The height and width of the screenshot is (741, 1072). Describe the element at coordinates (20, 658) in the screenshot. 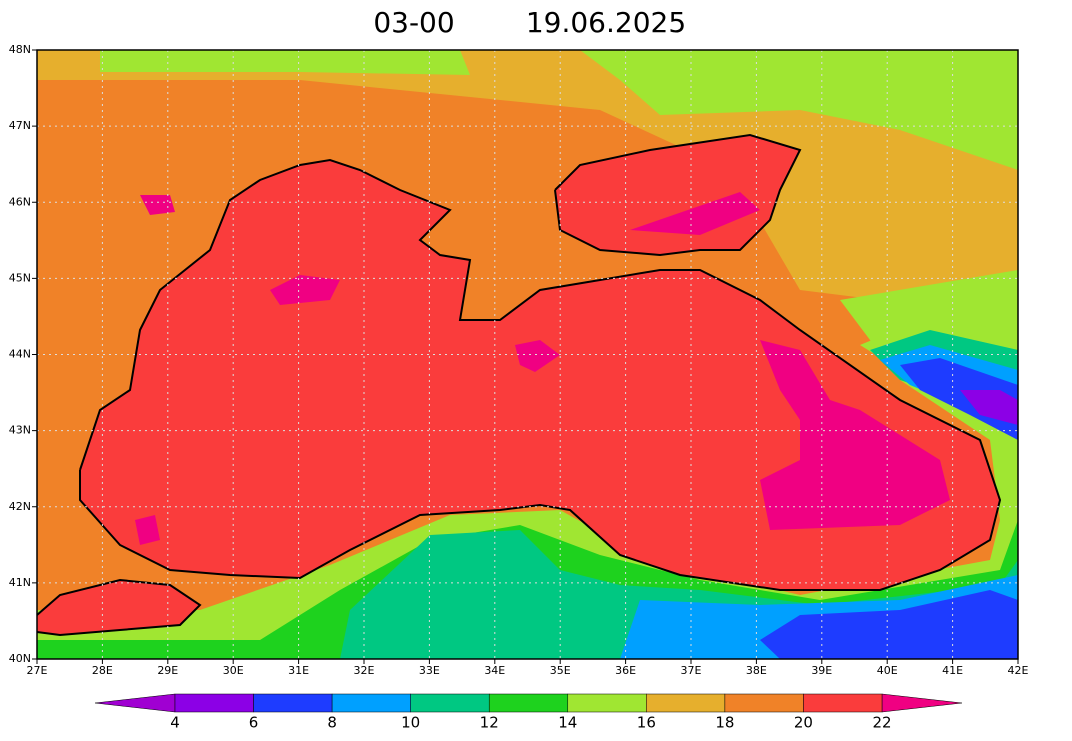

I see `y-tick-label: 40N` at that location.